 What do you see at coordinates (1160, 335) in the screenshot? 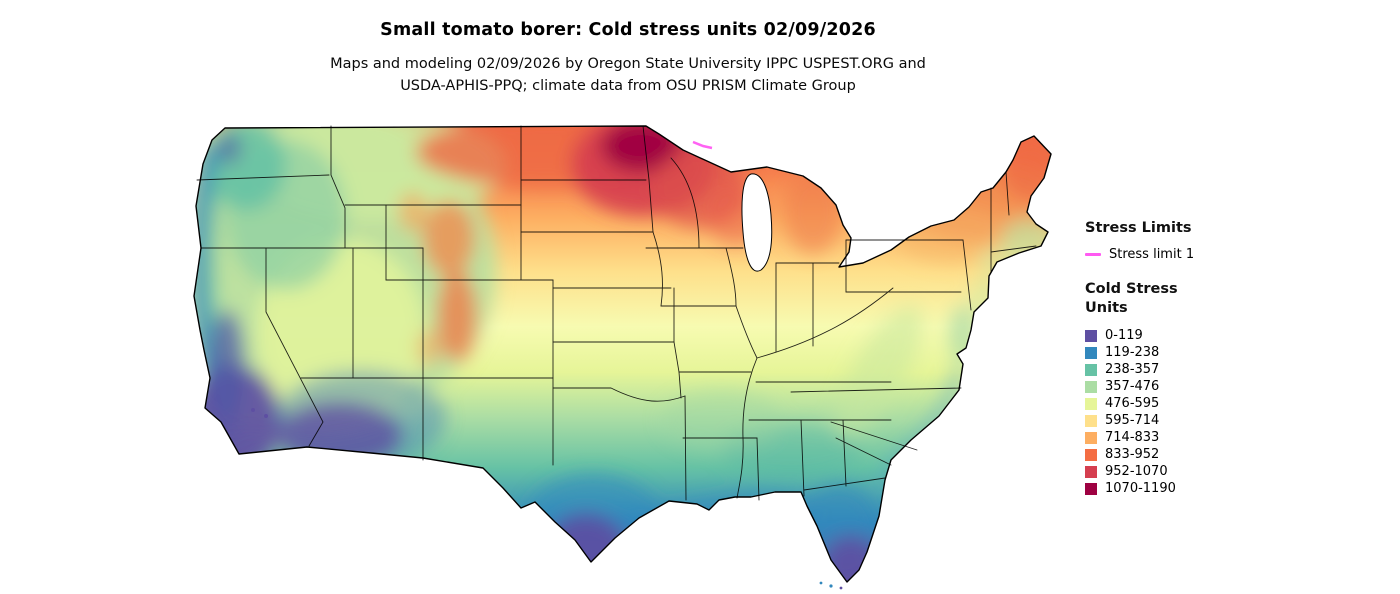
I see `legend-bin: 0-119` at bounding box center [1160, 335].